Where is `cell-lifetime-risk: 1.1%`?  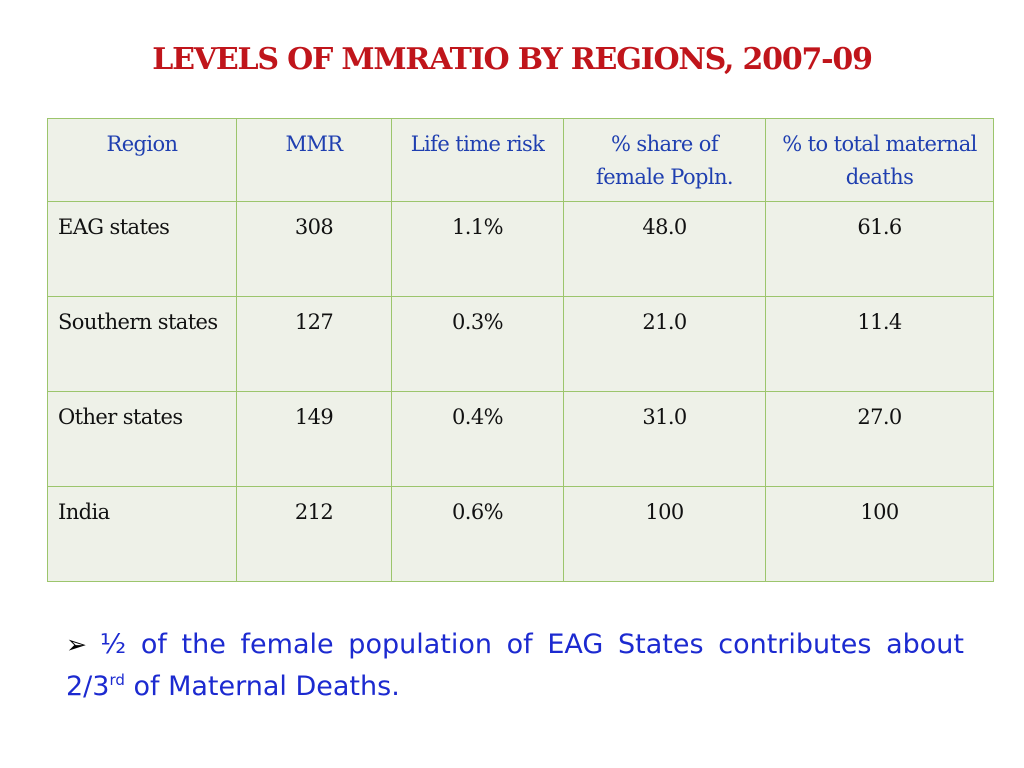 cell-lifetime-risk: 1.1% is located at coordinates (477, 249).